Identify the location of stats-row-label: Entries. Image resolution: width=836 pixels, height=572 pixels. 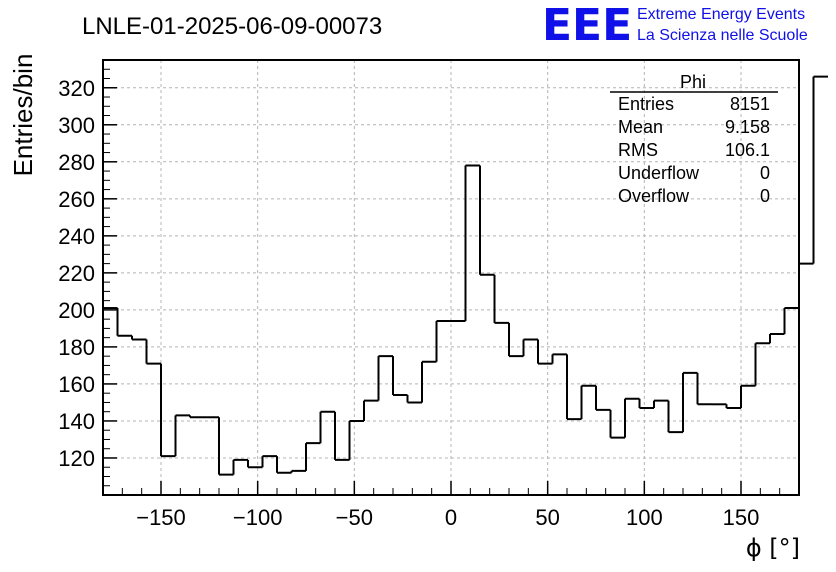
(646, 104).